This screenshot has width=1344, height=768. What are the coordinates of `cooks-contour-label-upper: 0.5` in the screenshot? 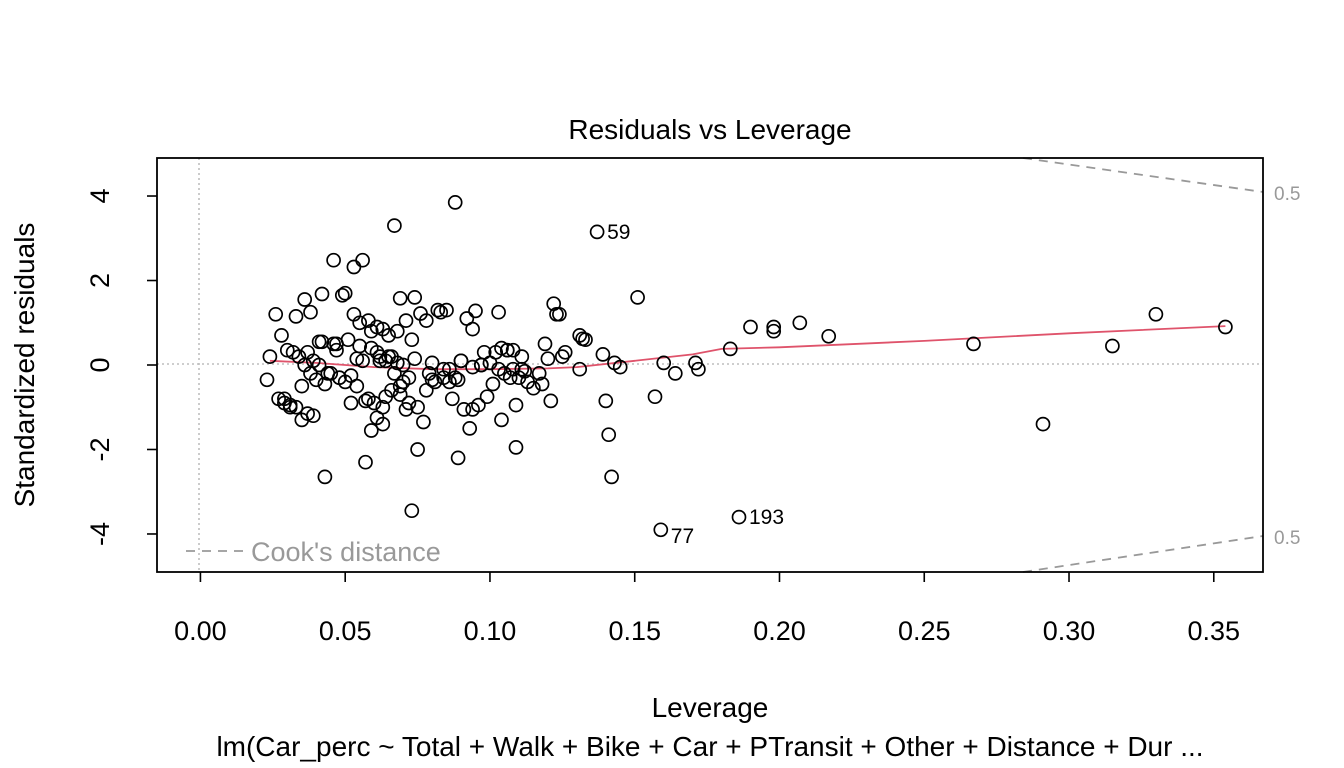 It's located at (1287, 194).